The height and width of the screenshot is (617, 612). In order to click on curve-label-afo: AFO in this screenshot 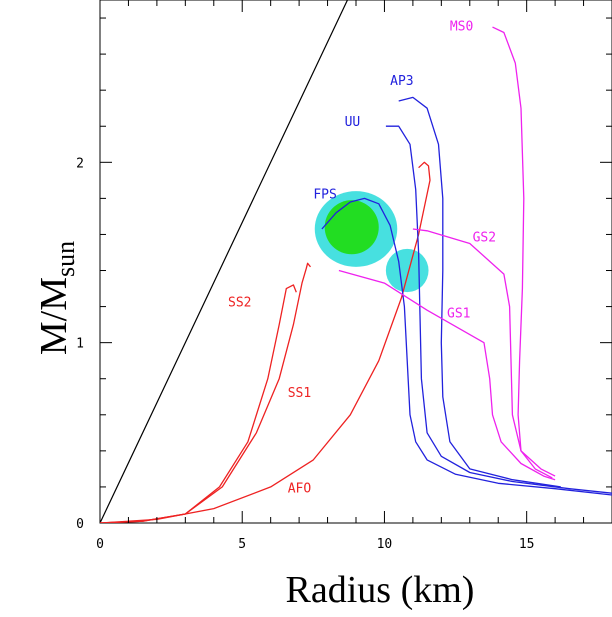, I will do `click(300, 488)`.